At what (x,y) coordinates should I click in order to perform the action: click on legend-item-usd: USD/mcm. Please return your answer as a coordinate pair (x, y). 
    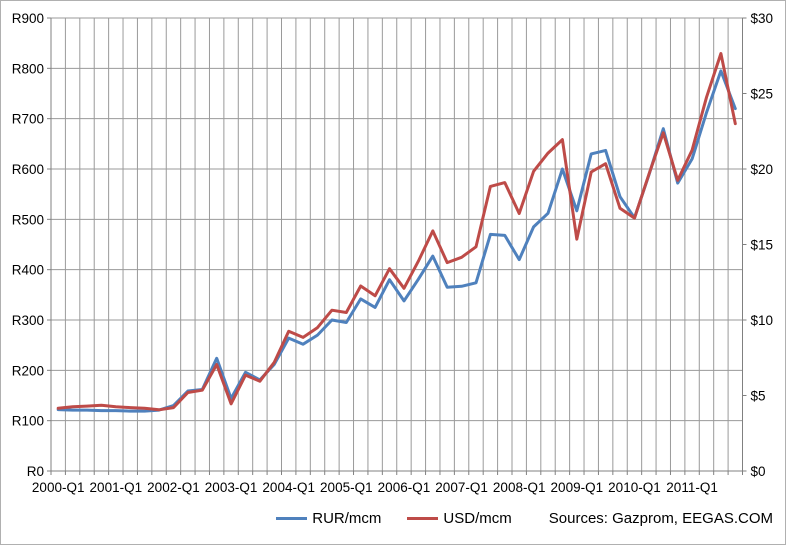
    Looking at the image, I should click on (459, 518).